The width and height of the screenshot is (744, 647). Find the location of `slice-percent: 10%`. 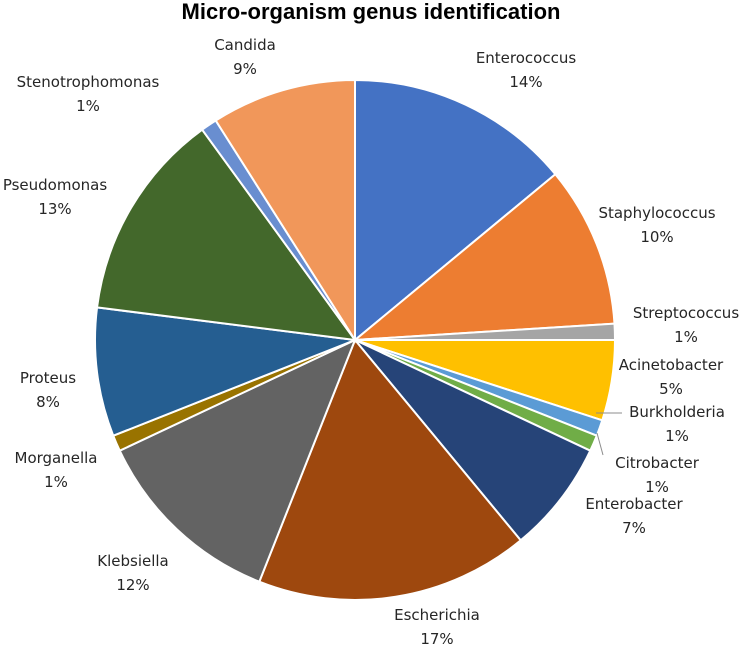

slice-percent: 10% is located at coordinates (656, 237).